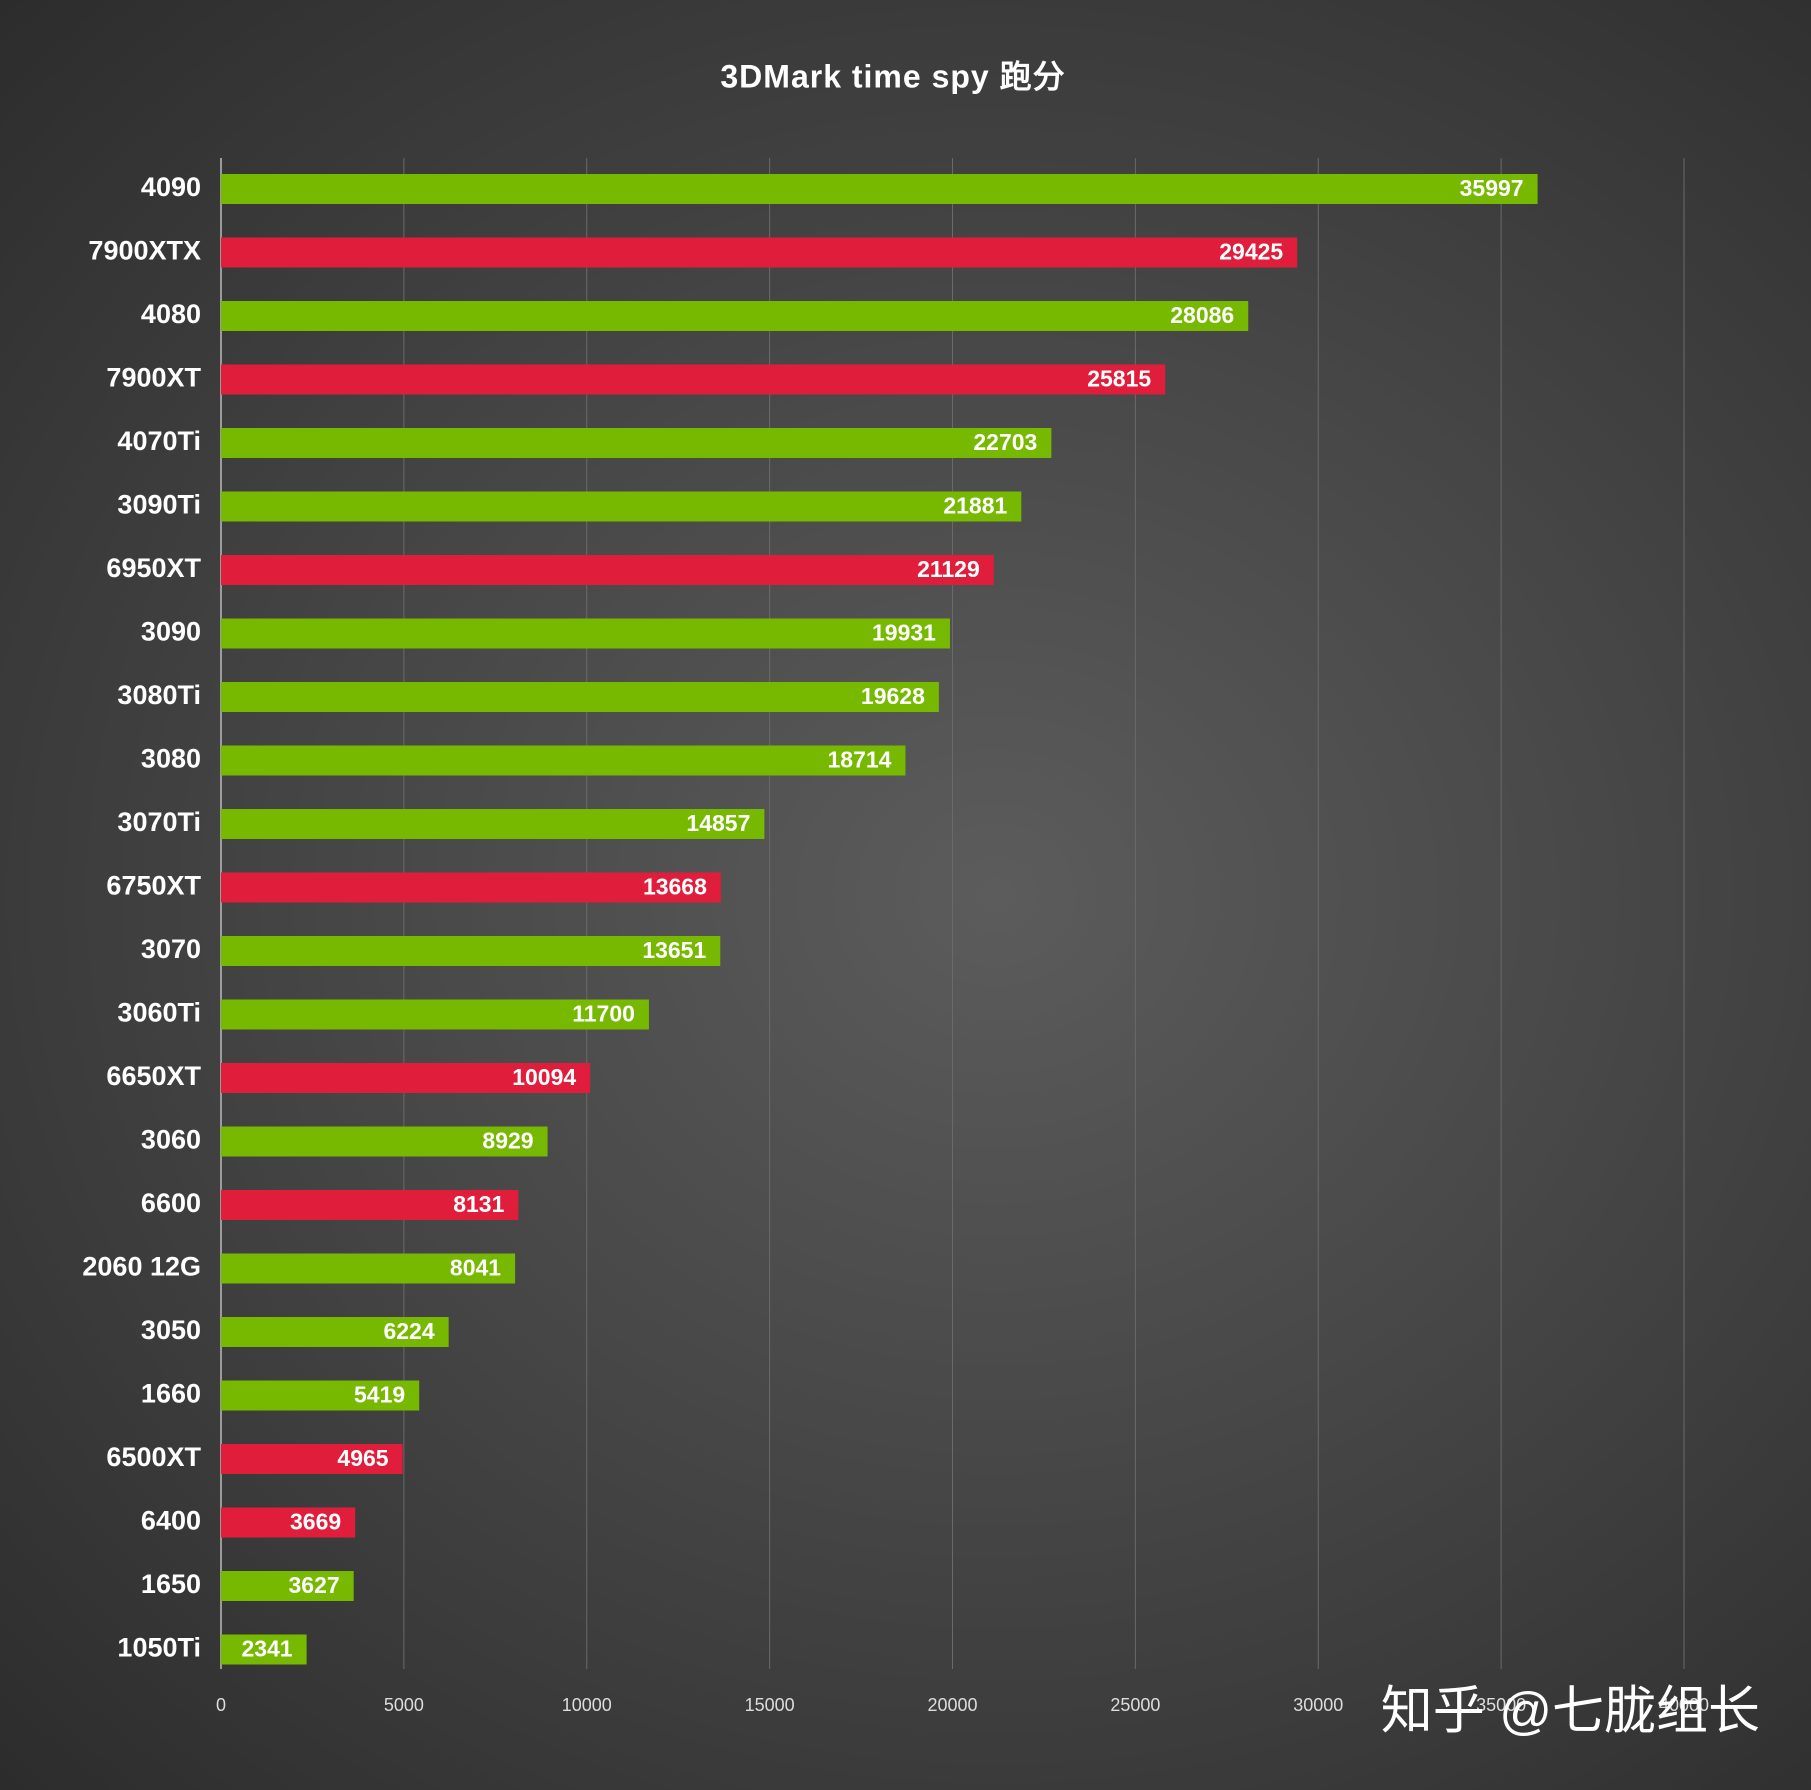  I want to click on y-tick-label: 7900XT, so click(153, 378).